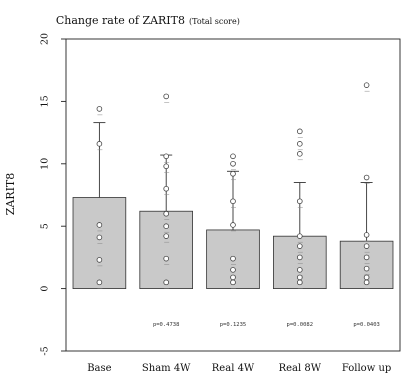 The width and height of the screenshot is (408, 381). Describe the element at coordinates (53, 194) in the screenshot. I see `y-axis: -5 0 5 10 15 20` at that location.